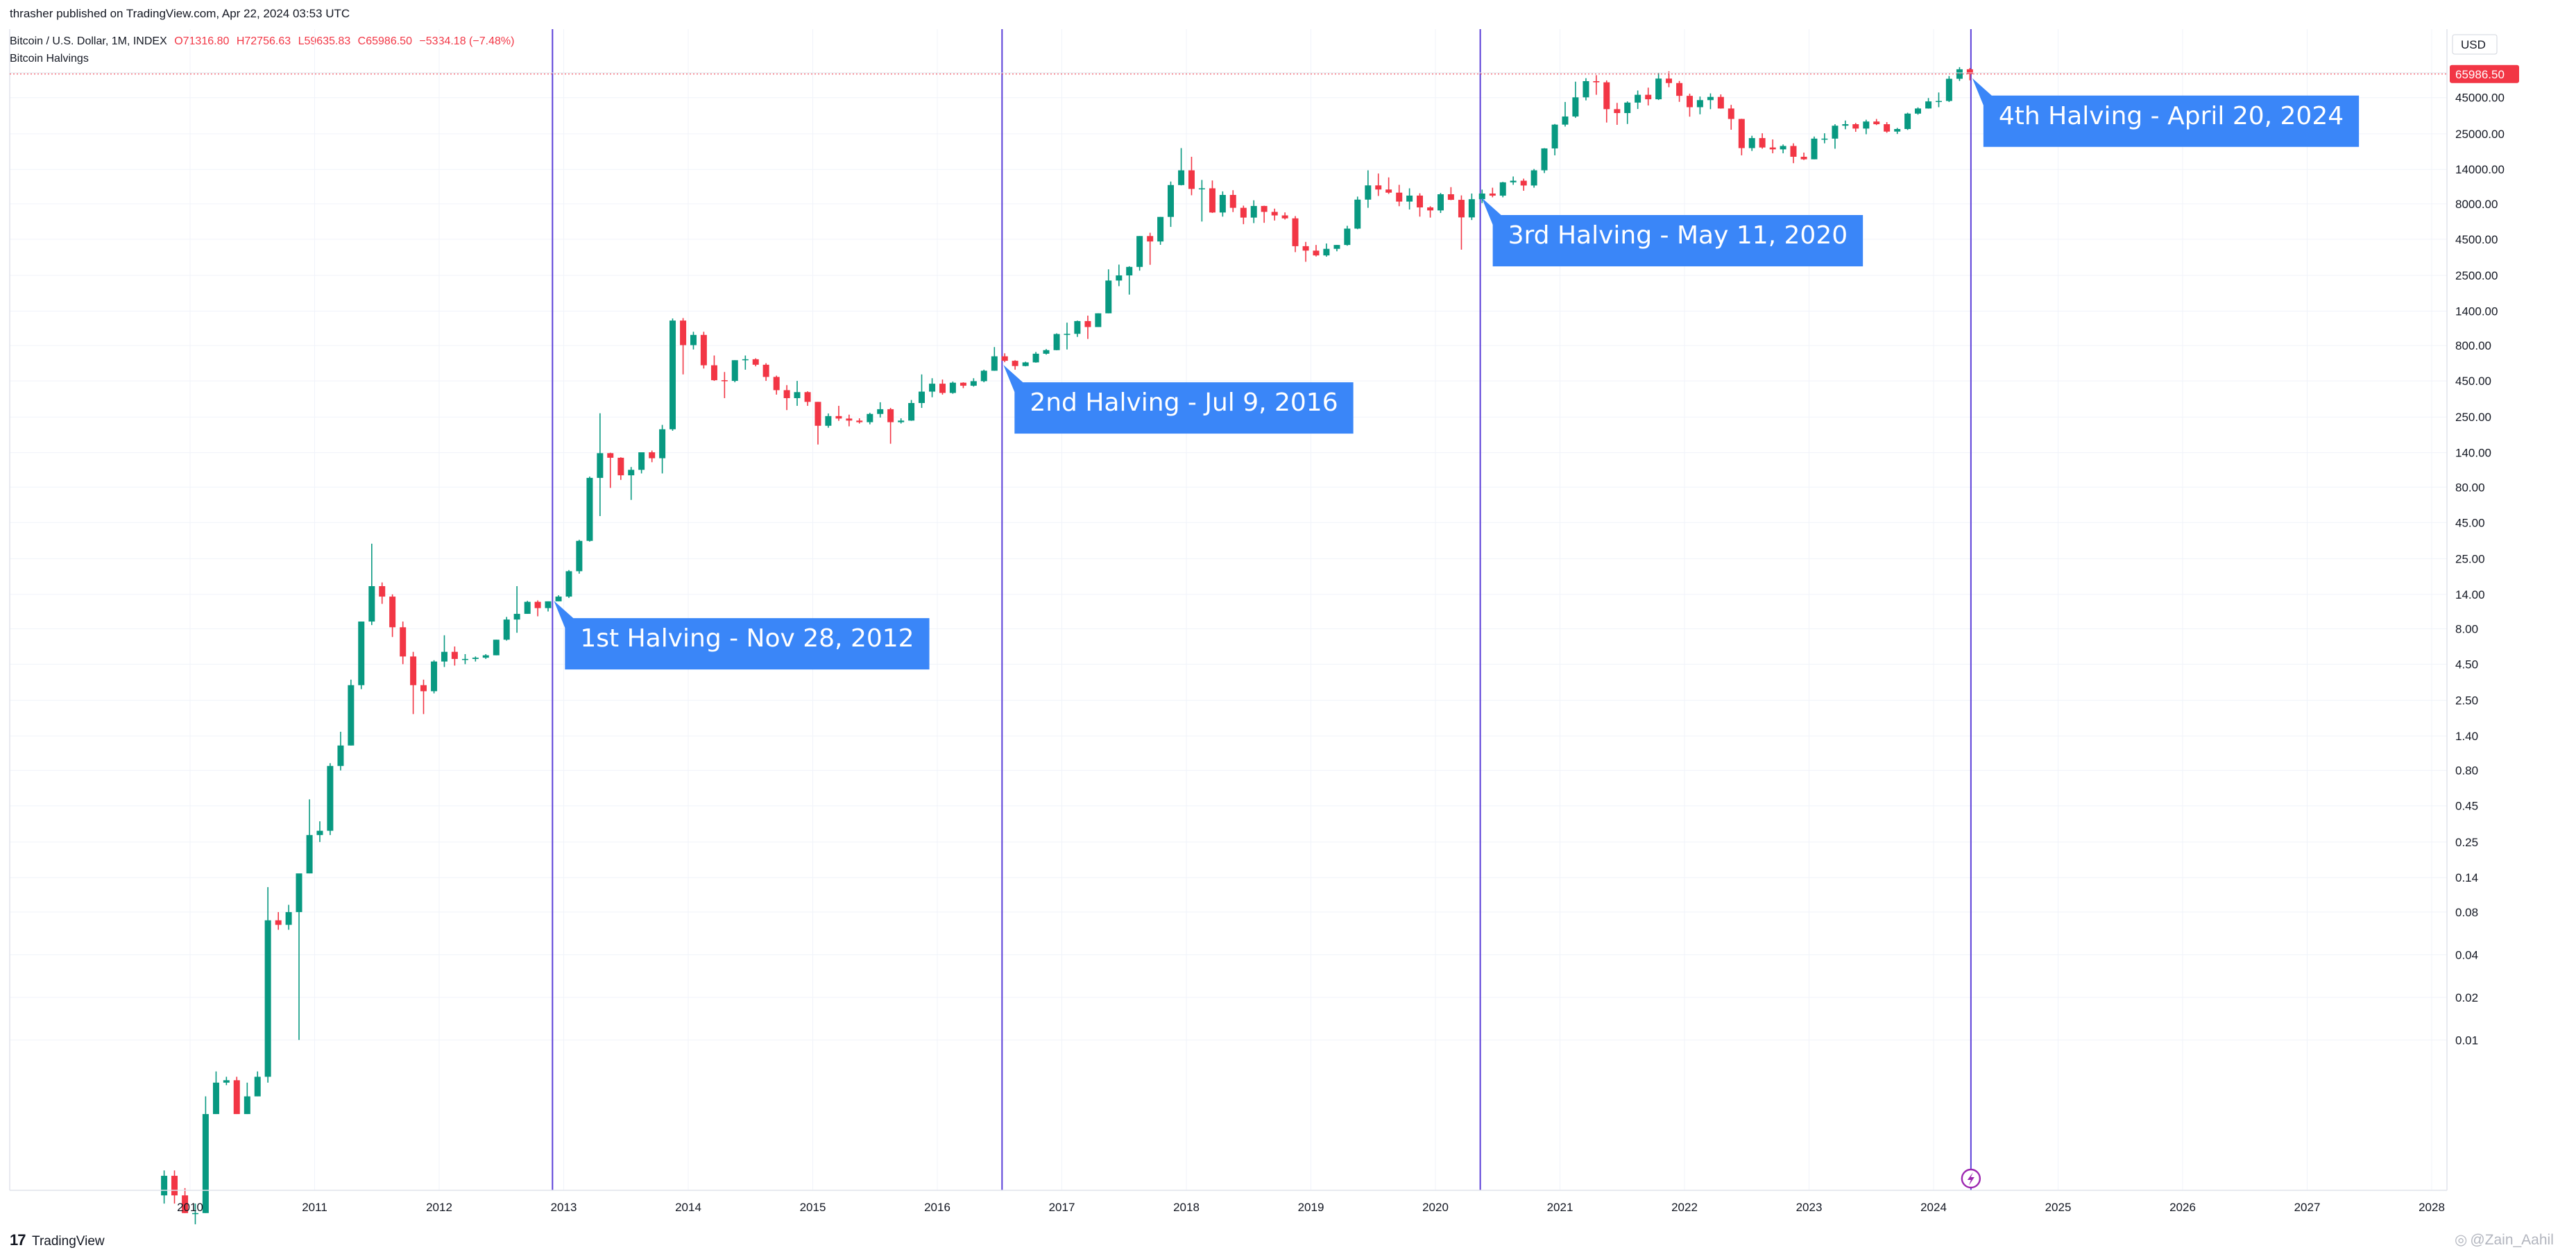  What do you see at coordinates (18, 1240) in the screenshot?
I see `tradingview-logo-icon: 17` at bounding box center [18, 1240].